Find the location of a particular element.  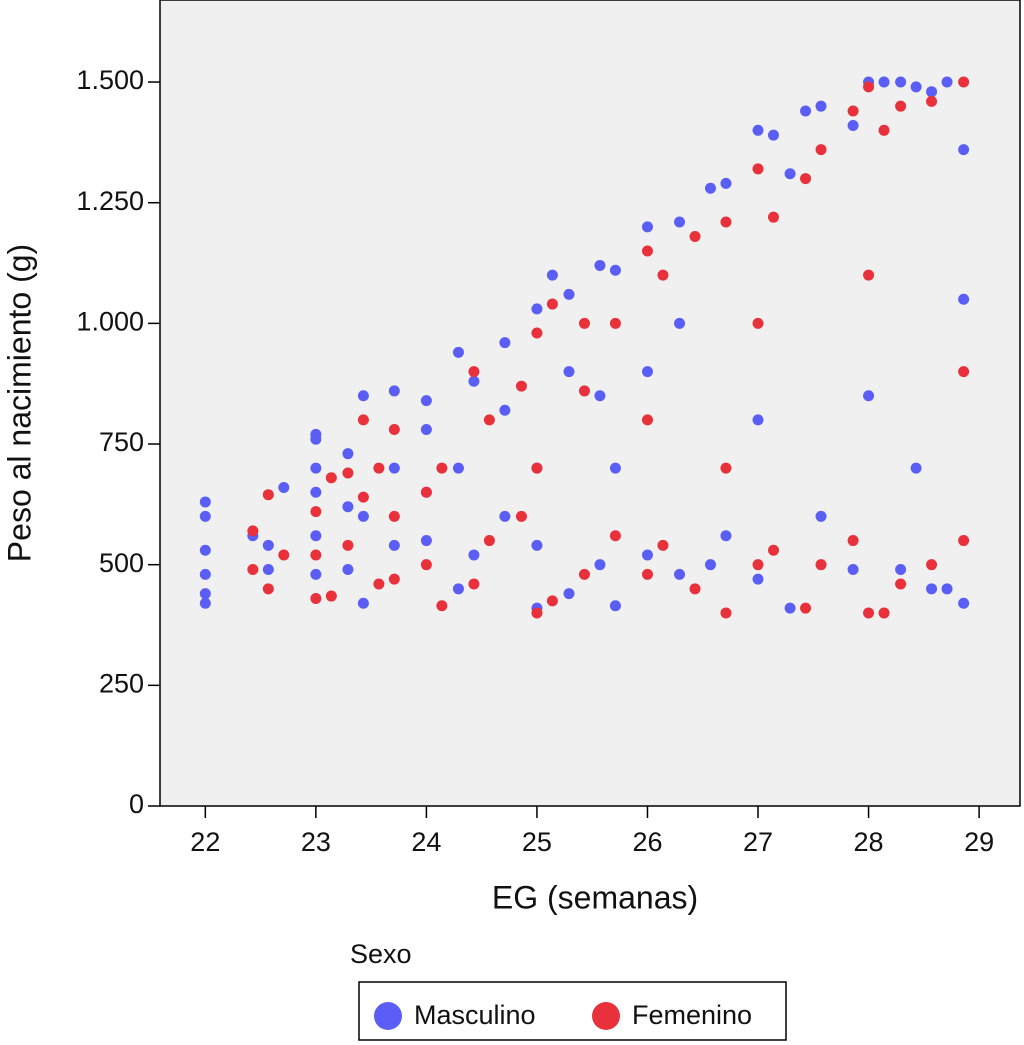

y-tick-label: 750 is located at coordinates (121, 442).